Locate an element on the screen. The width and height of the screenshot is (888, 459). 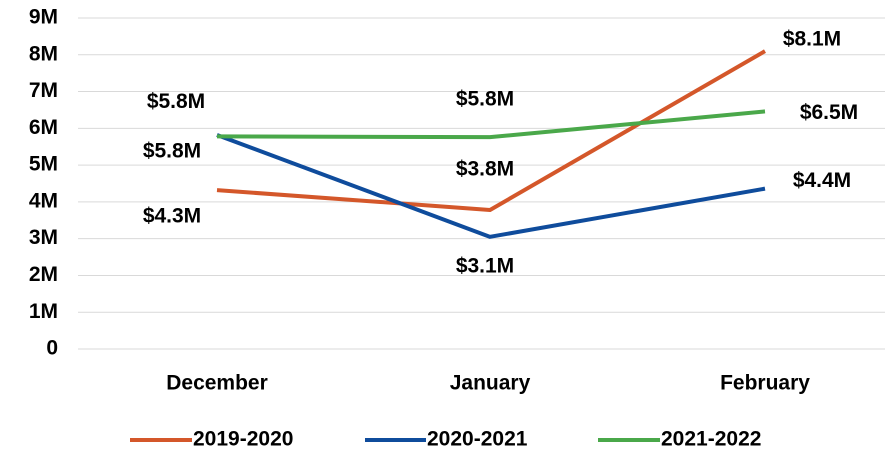
data-label: $4.3M is located at coordinates (172, 216).